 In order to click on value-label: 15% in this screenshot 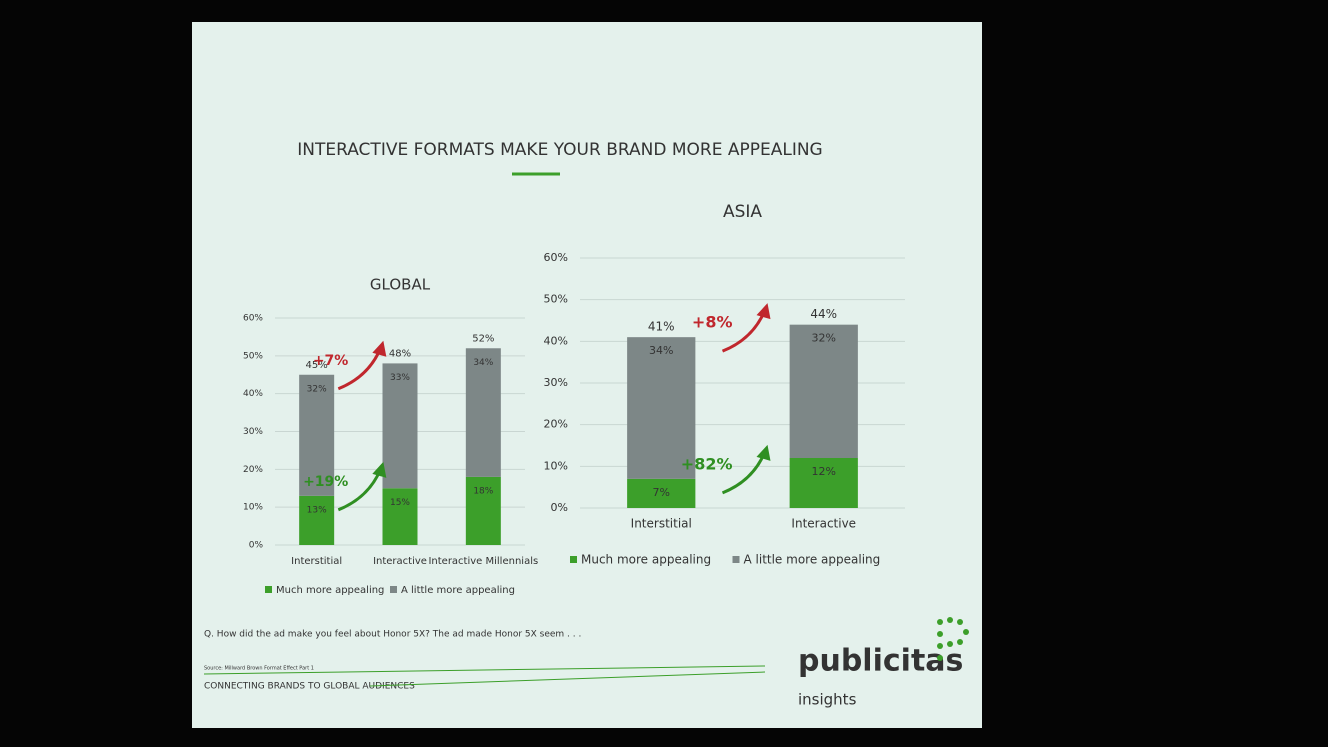, I will do `click(400, 503)`.